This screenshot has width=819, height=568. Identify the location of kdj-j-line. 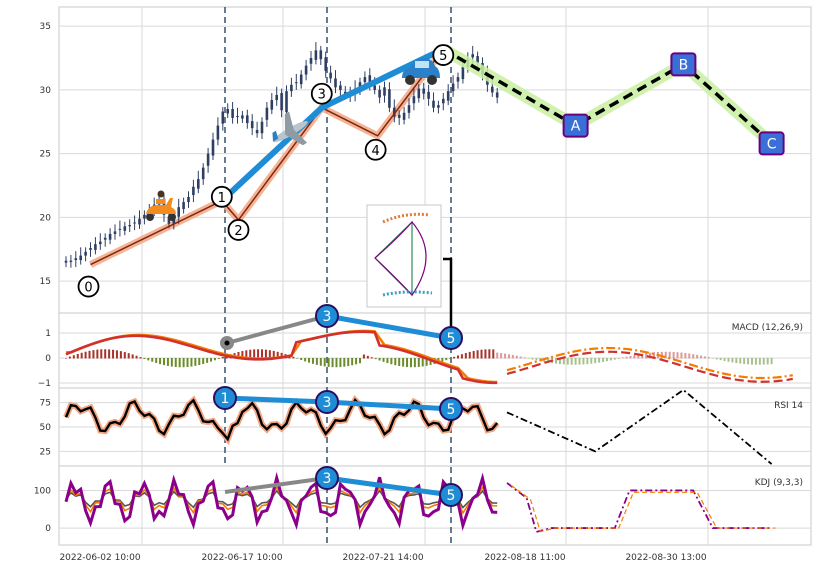
(281, 501).